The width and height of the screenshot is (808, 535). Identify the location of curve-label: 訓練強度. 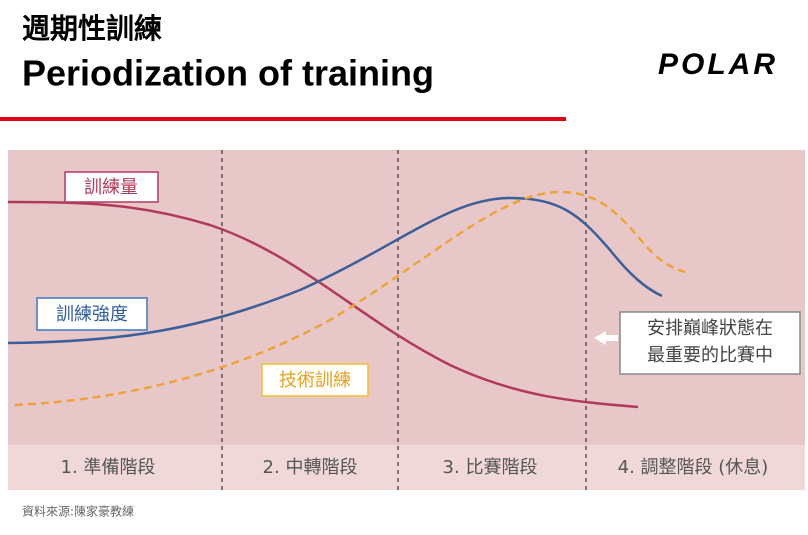
(92, 314).